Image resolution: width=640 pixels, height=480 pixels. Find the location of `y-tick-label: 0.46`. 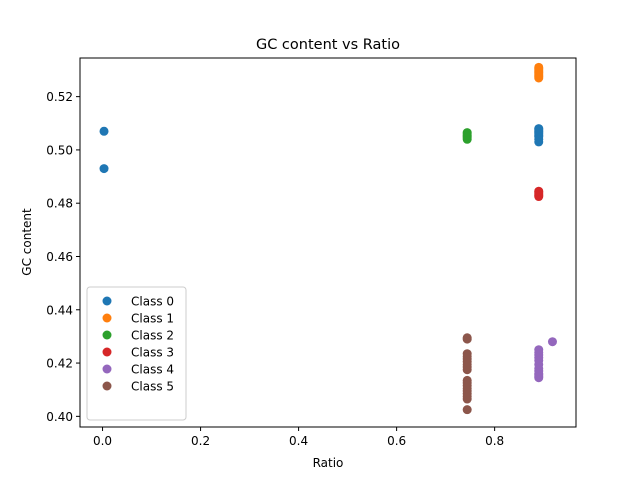

y-tick-label: 0.46 is located at coordinates (59, 257).